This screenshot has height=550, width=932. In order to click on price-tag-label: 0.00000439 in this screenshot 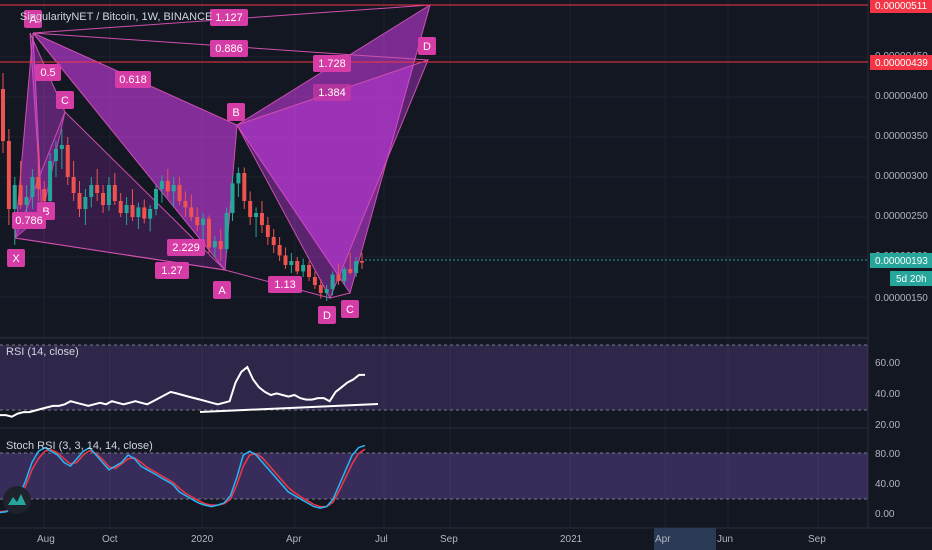, I will do `click(901, 63)`.